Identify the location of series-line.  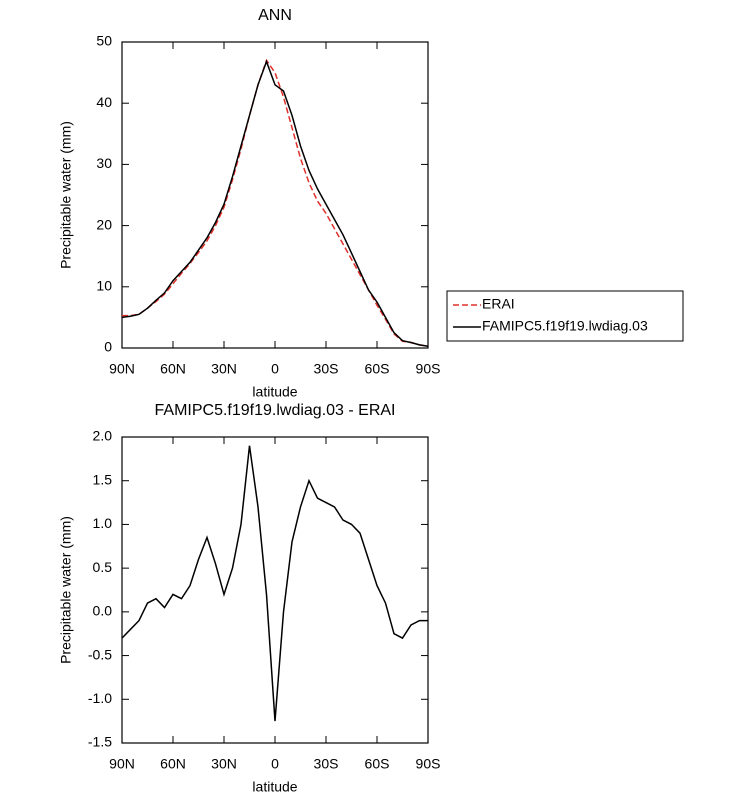
(274, 583).